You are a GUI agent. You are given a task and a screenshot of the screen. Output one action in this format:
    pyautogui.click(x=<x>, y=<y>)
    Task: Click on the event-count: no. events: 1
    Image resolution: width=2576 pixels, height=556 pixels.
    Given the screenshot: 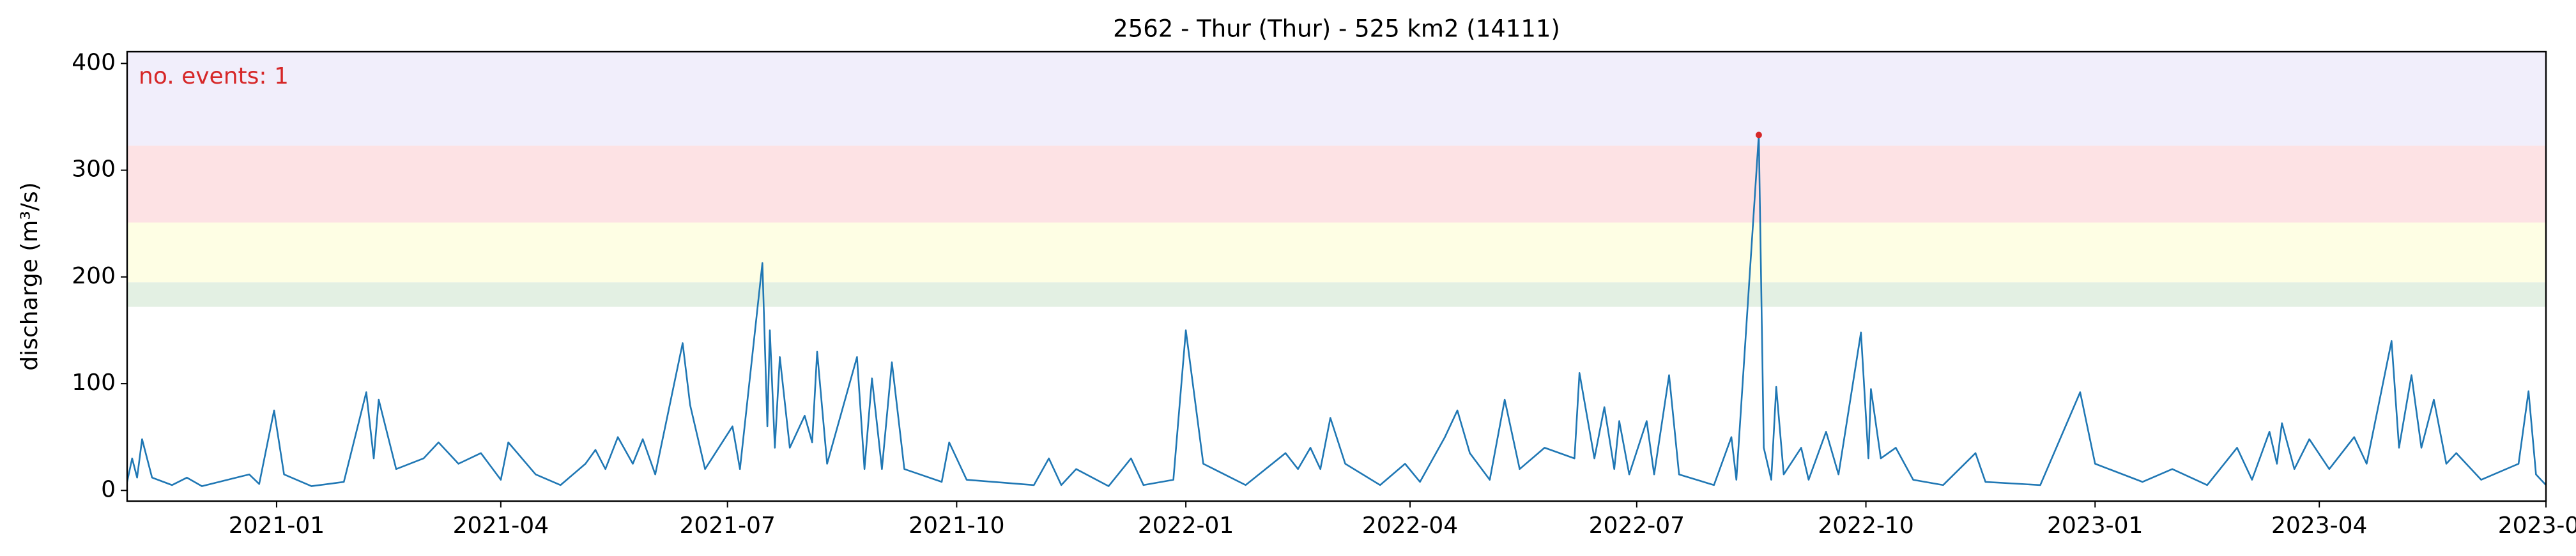 What is the action you would take?
    pyautogui.click(x=214, y=76)
    